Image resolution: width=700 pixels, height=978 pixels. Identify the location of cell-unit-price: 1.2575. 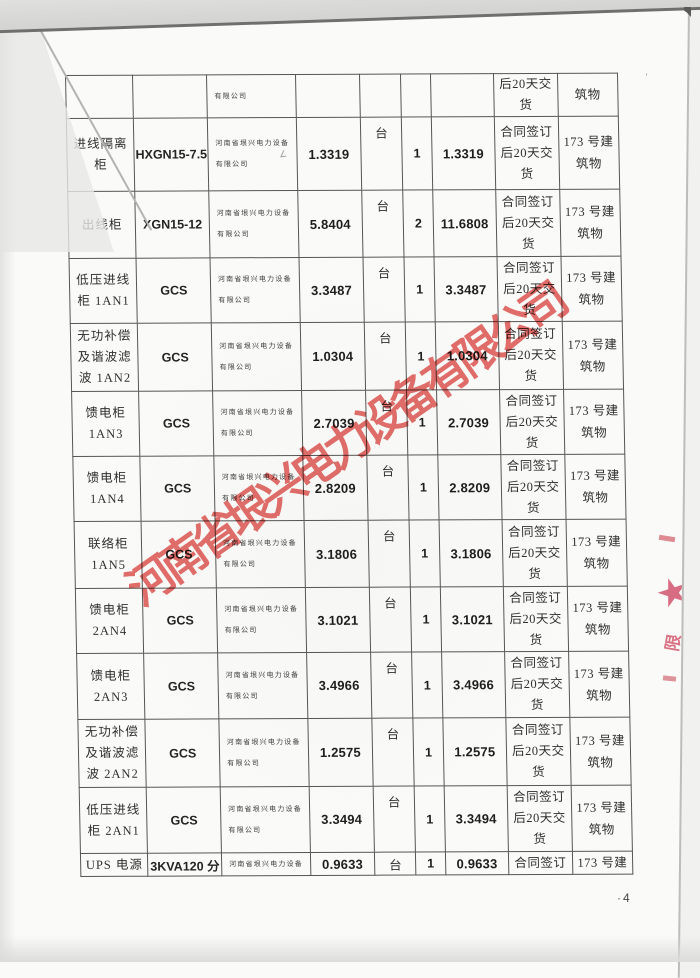
(340, 752).